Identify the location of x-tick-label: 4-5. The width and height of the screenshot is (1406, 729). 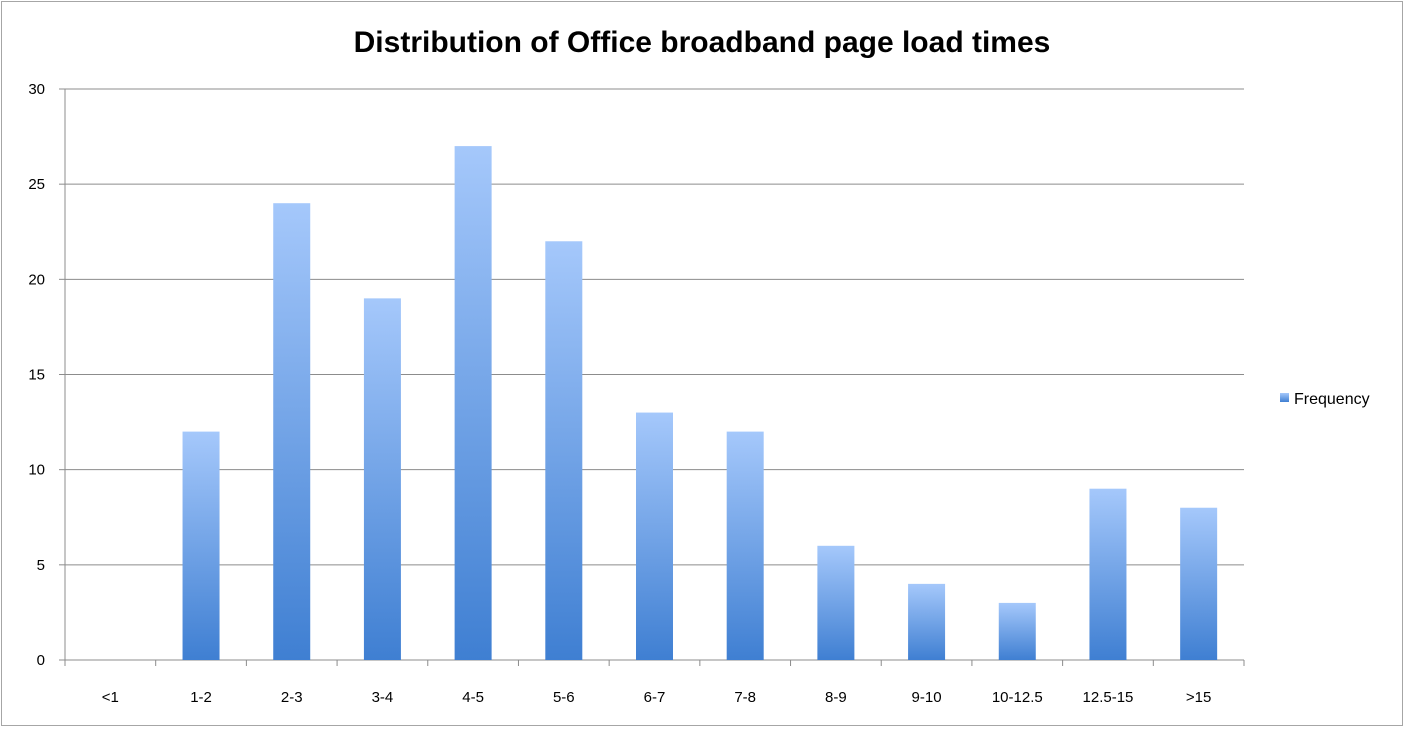
(473, 697).